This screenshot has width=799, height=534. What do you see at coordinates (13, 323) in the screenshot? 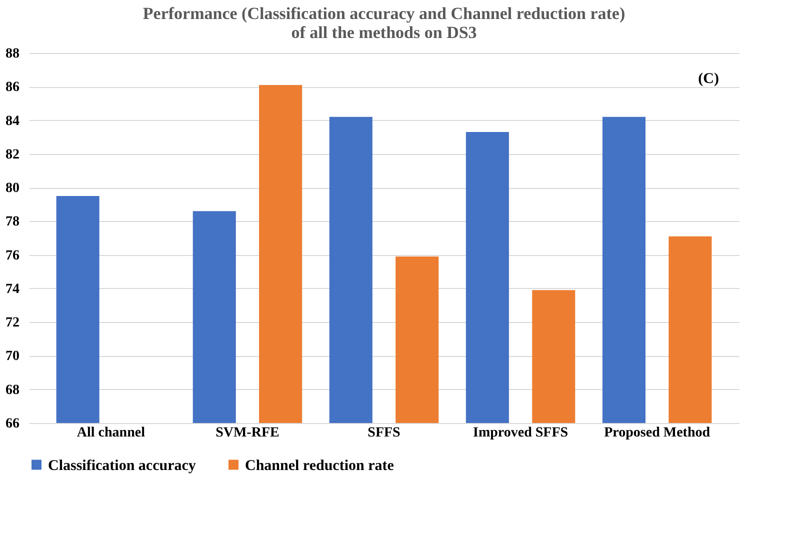
I see `y-tick-label: 72` at bounding box center [13, 323].